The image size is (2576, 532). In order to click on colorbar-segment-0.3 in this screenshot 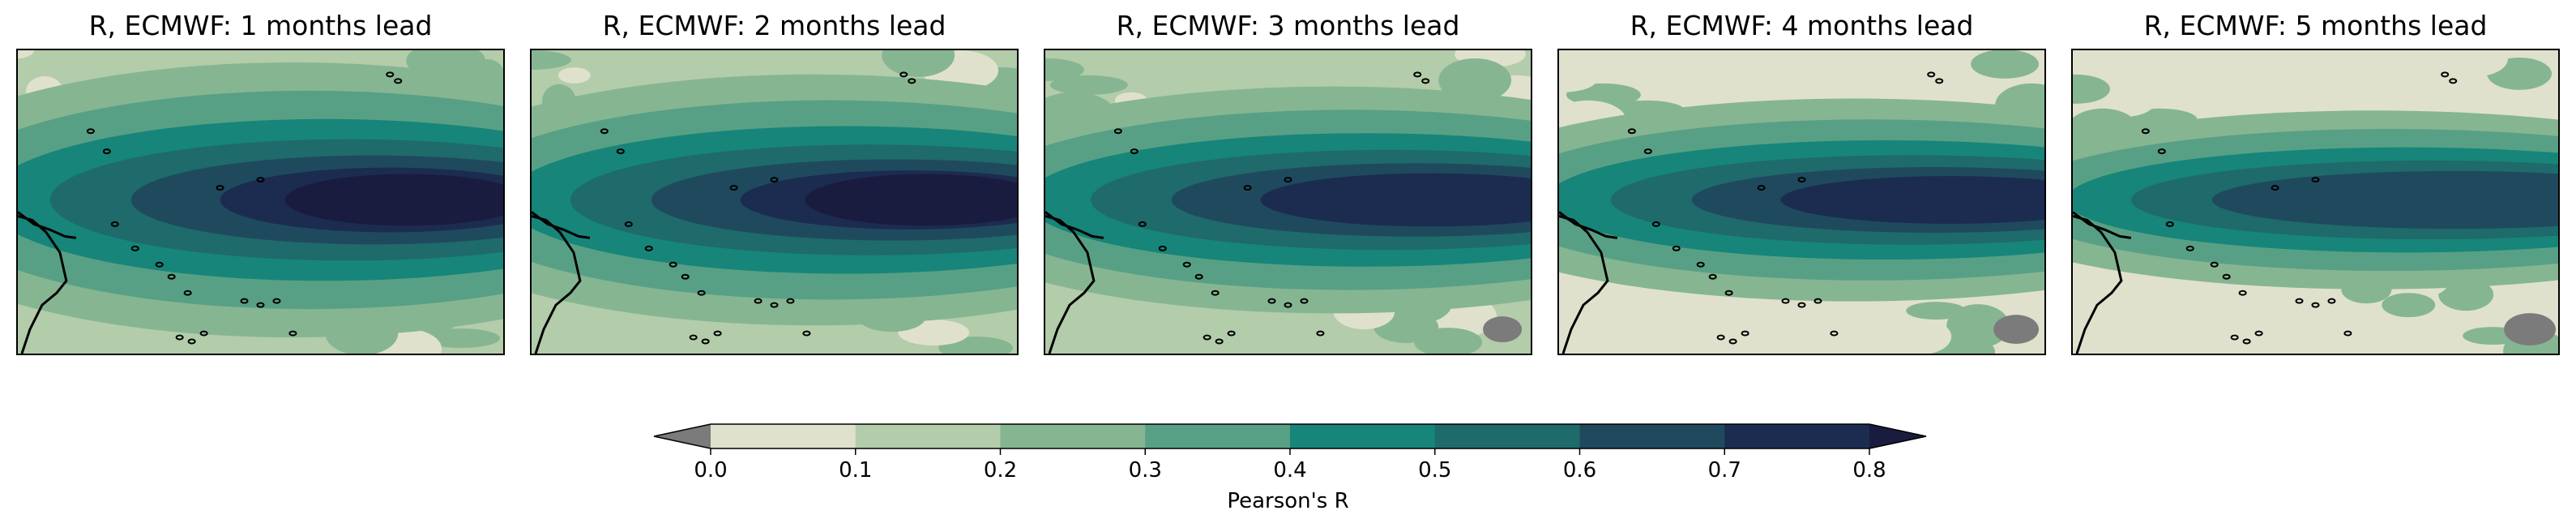, I will do `click(1218, 436)`.